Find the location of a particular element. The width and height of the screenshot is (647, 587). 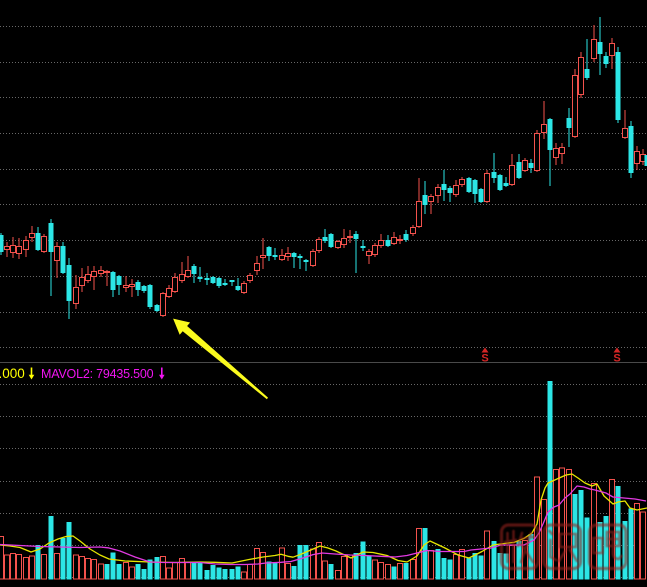

svg-text: MAVOL2: 79435.500 is located at coordinates (97, 374).